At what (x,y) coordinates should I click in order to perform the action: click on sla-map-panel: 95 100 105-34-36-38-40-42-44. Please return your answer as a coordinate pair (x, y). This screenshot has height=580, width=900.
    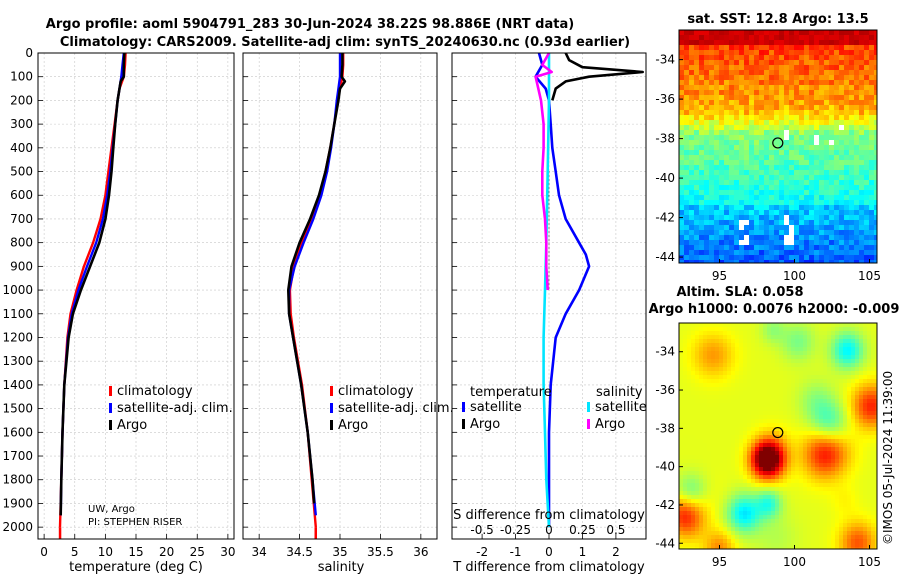
    Looking at the image, I should click on (768, 445).